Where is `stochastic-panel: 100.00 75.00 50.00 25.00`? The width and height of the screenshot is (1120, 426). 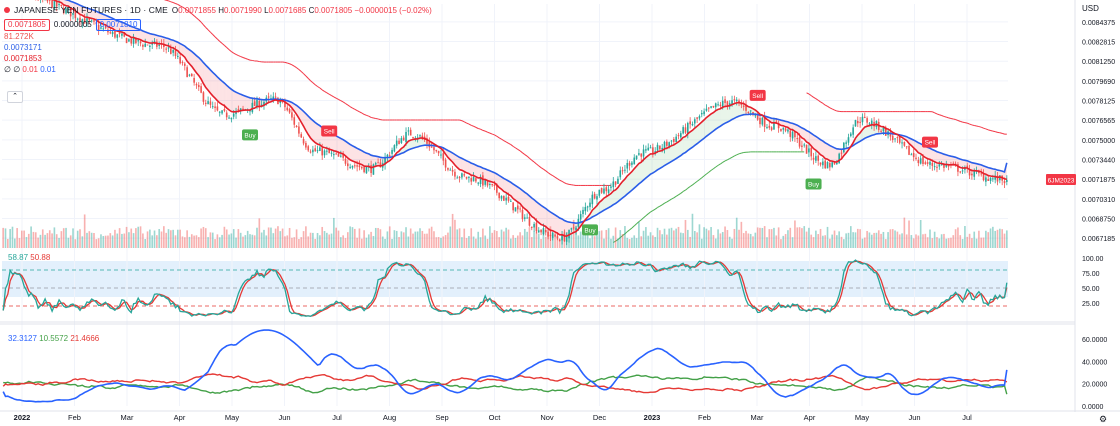 stochastic-panel: 100.00 75.00 50.00 25.00 is located at coordinates (553, 286).